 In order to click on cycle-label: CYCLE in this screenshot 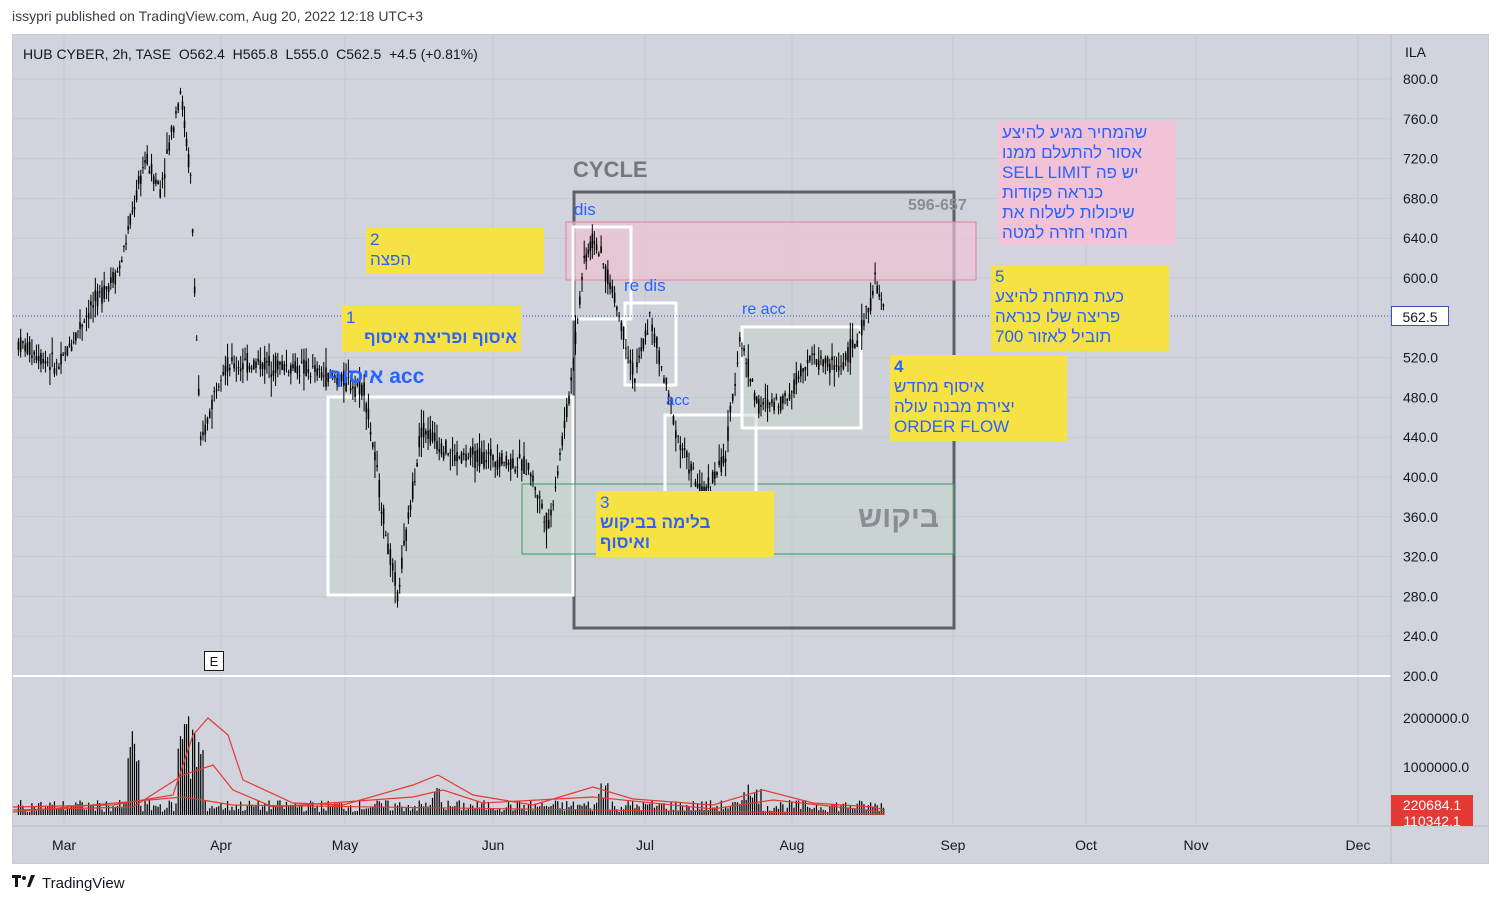, I will do `click(610, 169)`.